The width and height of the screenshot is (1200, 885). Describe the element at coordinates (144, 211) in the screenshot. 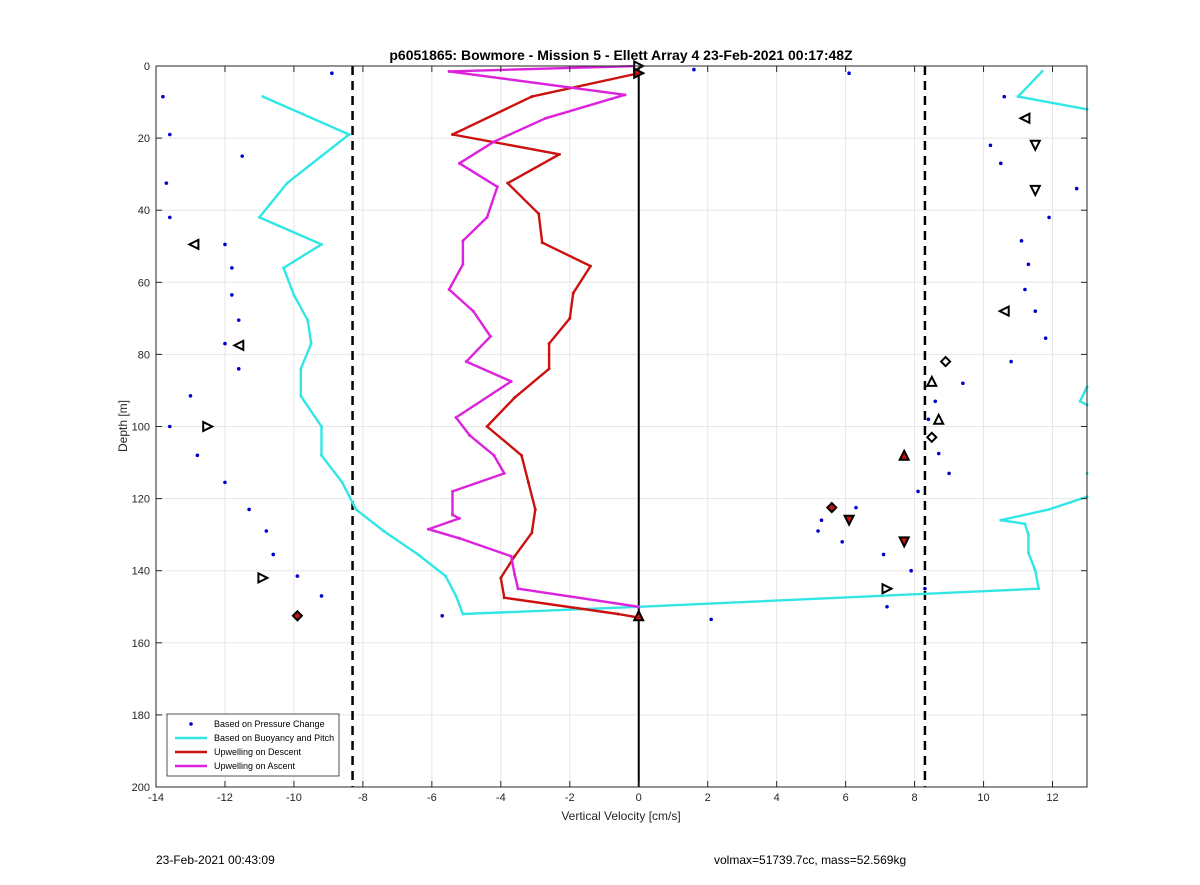

I see `y-tick-label: 40` at that location.